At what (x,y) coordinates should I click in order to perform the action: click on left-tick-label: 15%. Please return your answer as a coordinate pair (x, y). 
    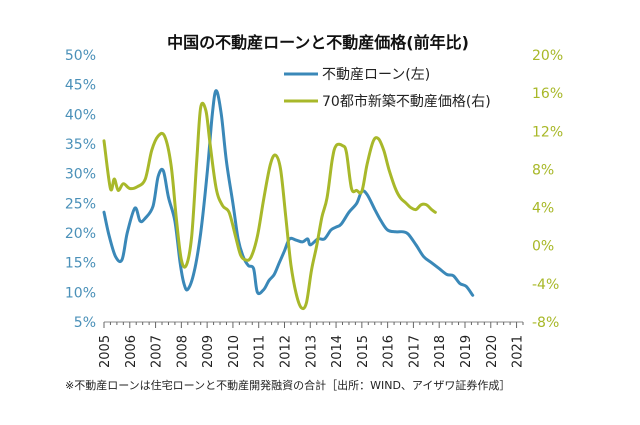
    Looking at the image, I should click on (80, 264).